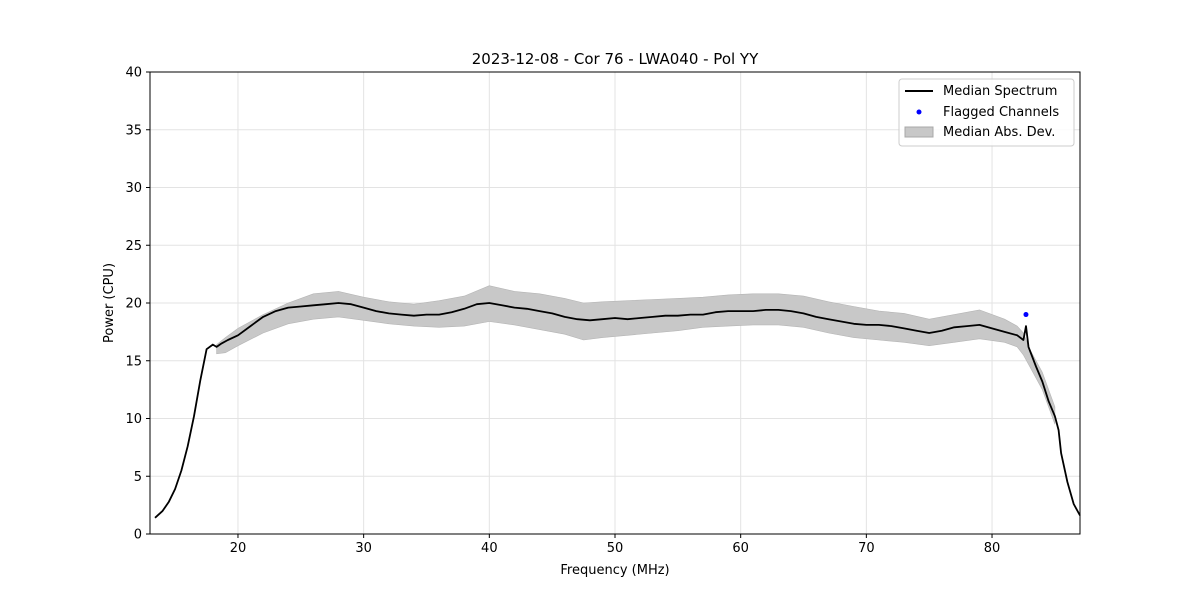 This screenshot has width=1200, height=600. What do you see at coordinates (614, 570) in the screenshot?
I see `x-axis-label: Frequency (MHz)` at bounding box center [614, 570].